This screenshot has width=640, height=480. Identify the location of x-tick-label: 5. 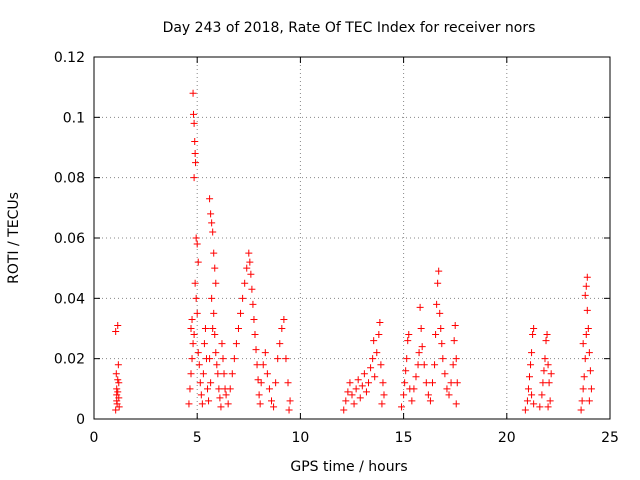
(197, 438).